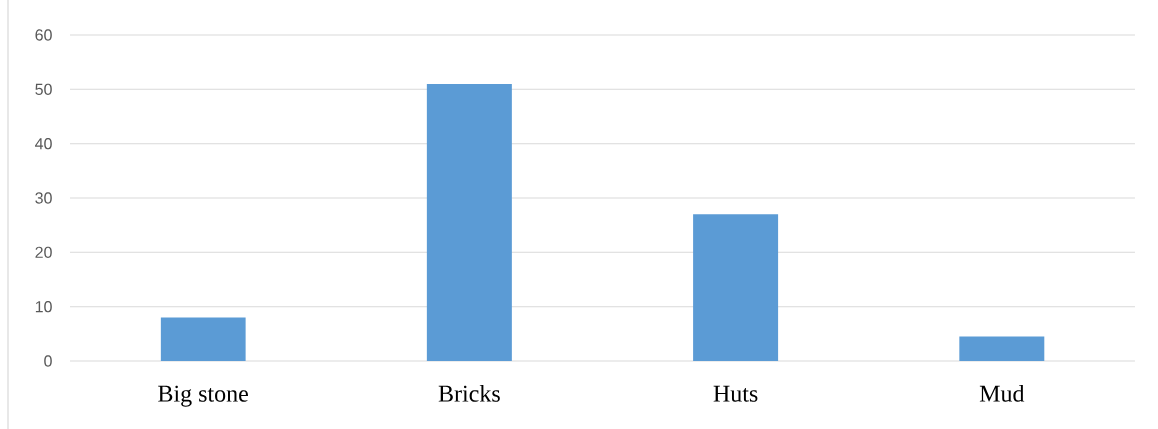 The image size is (1158, 429). Describe the element at coordinates (48, 361) in the screenshot. I see `y-tick-label: 0` at that location.